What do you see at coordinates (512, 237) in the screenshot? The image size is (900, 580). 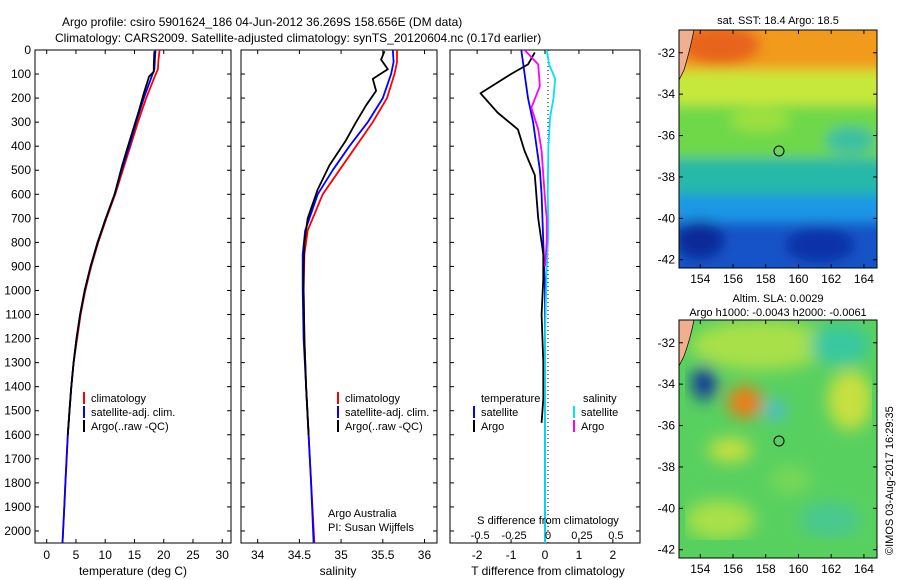 I see `series-line-temperature-argo` at bounding box center [512, 237].